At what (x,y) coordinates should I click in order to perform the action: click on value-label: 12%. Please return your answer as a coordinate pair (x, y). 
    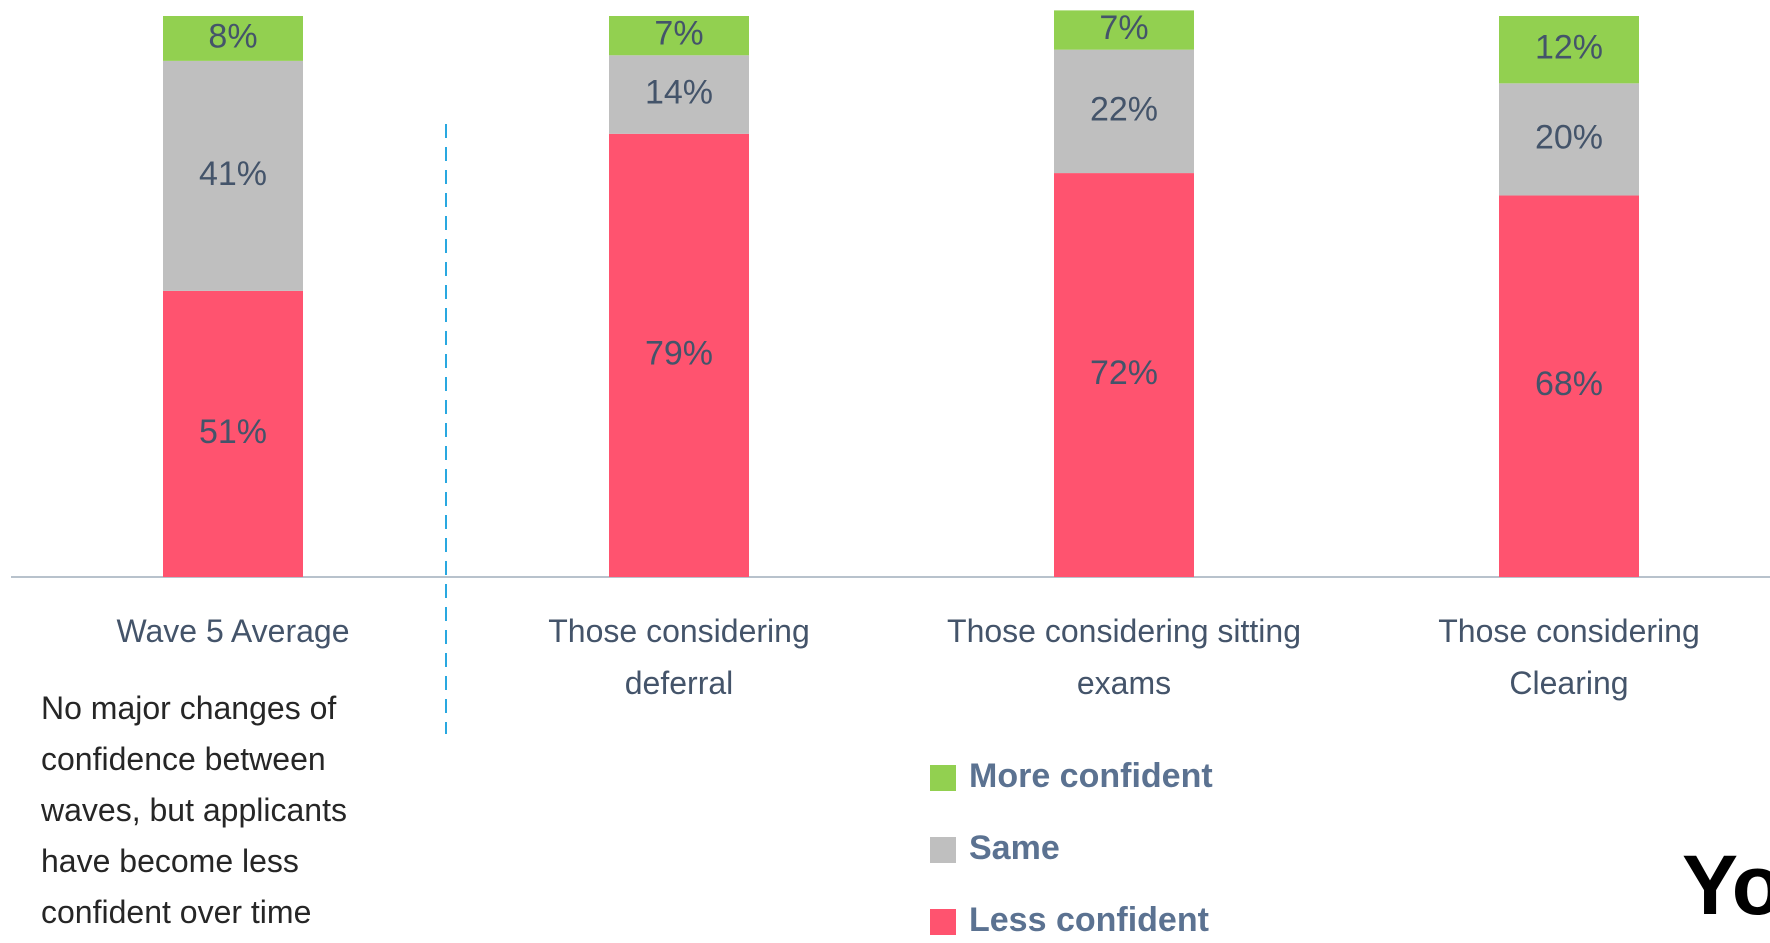
    Looking at the image, I should click on (1569, 48).